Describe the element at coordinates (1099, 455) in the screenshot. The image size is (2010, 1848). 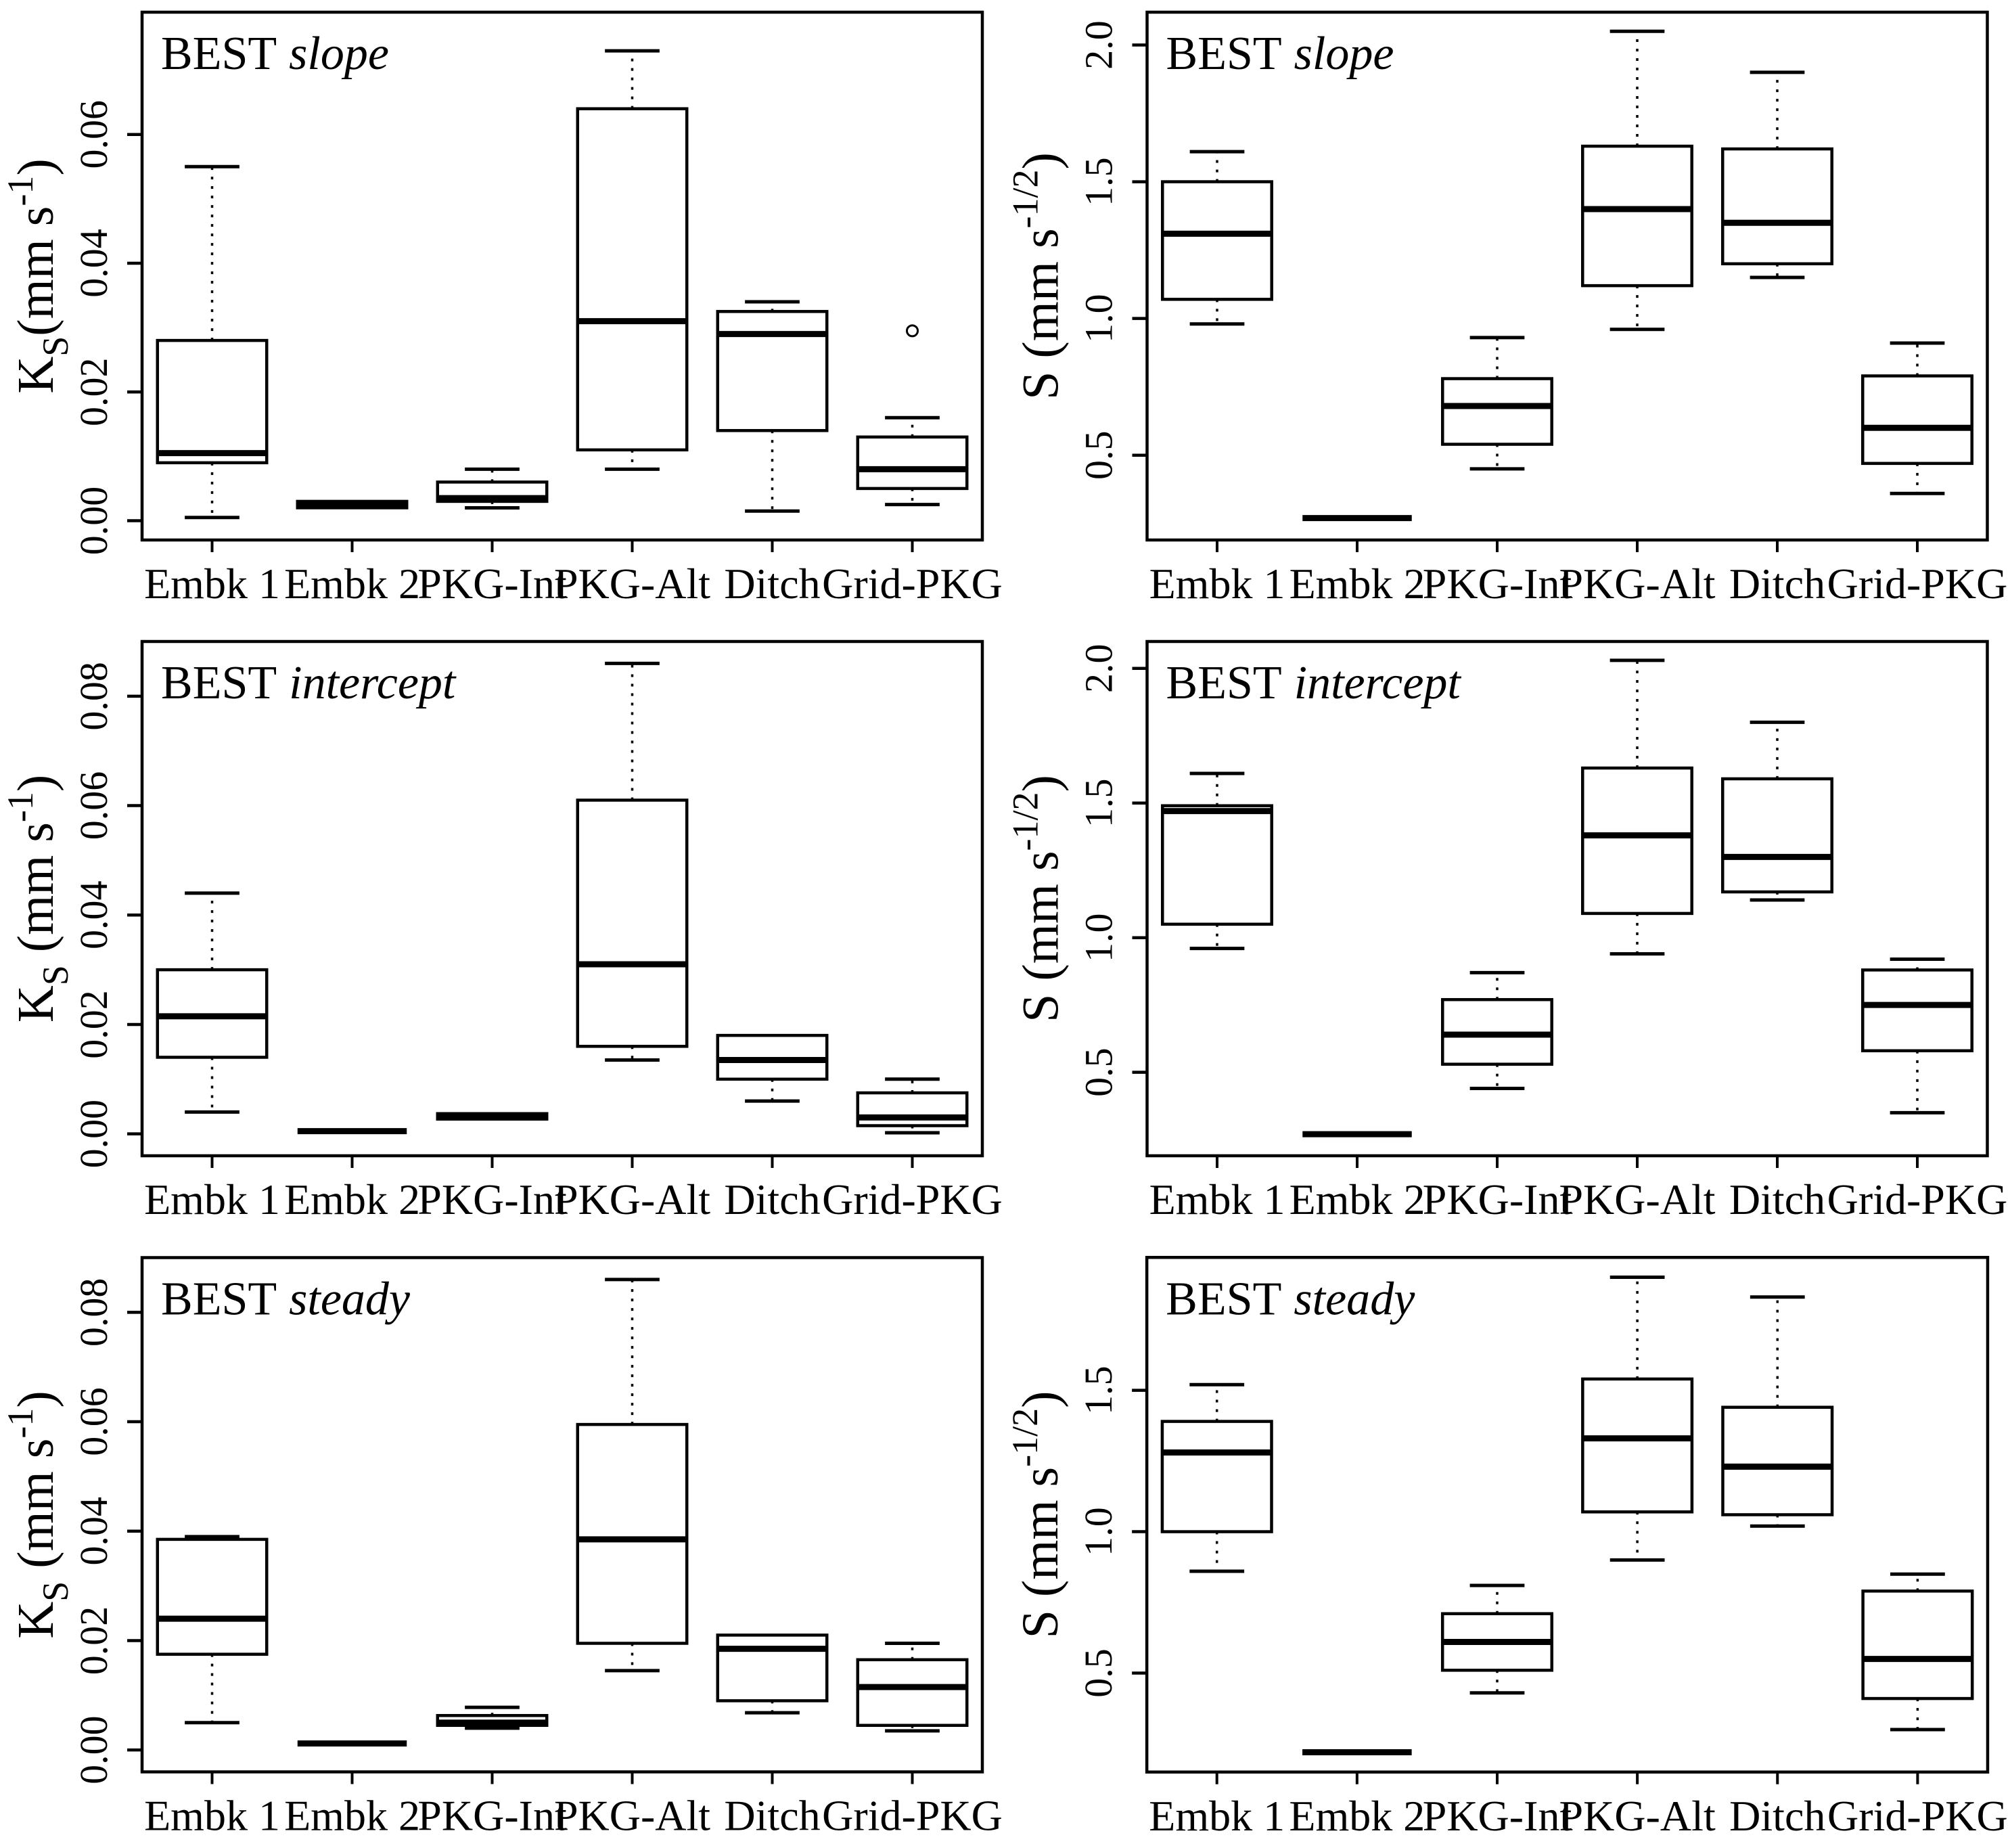
I see `y-tick-label: 0.5` at that location.